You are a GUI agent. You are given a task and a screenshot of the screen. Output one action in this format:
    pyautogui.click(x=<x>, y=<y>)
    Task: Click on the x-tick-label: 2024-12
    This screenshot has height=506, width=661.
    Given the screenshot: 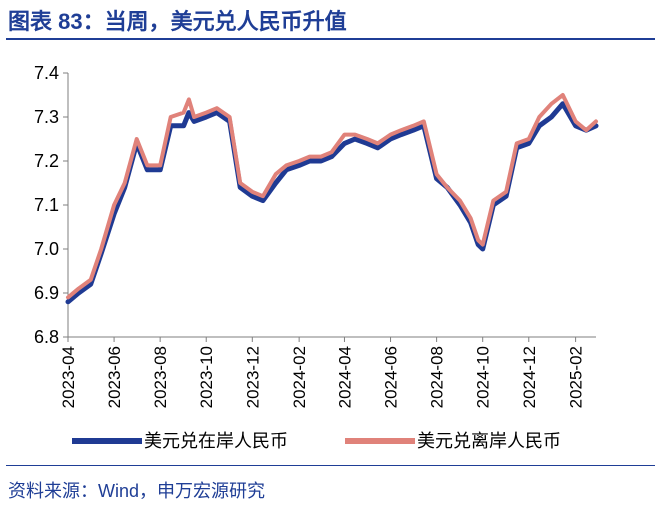 What is the action you would take?
    pyautogui.click(x=529, y=377)
    